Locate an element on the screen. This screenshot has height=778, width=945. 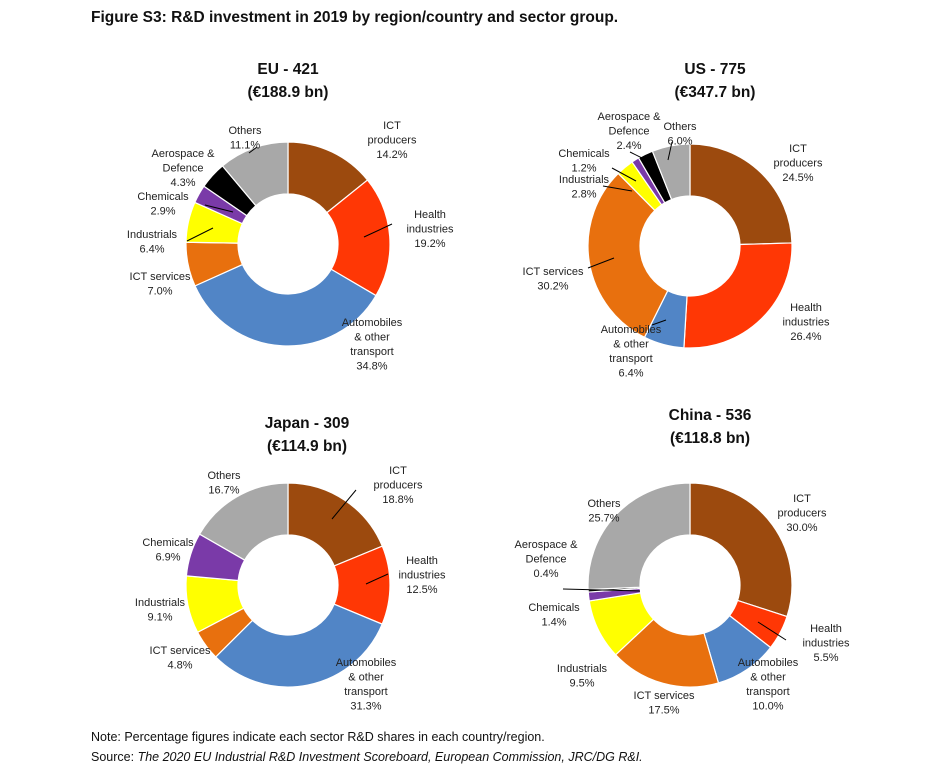
data-label-others: Others 11.1% is located at coordinates (245, 138).